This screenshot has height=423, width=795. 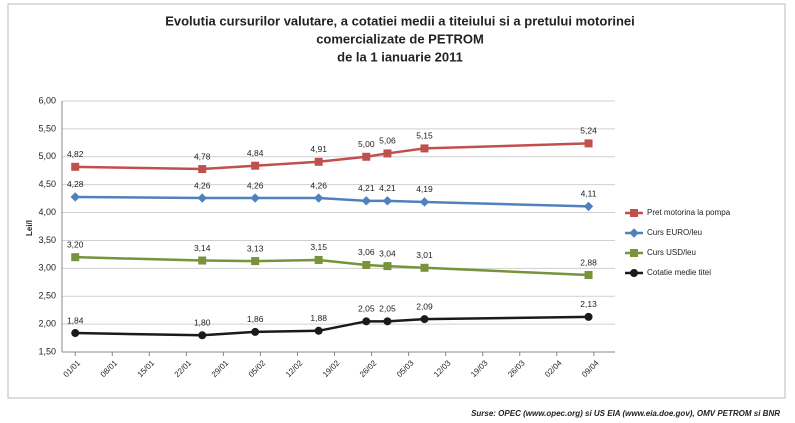 I want to click on data-label: 1,88, so click(x=318, y=318).